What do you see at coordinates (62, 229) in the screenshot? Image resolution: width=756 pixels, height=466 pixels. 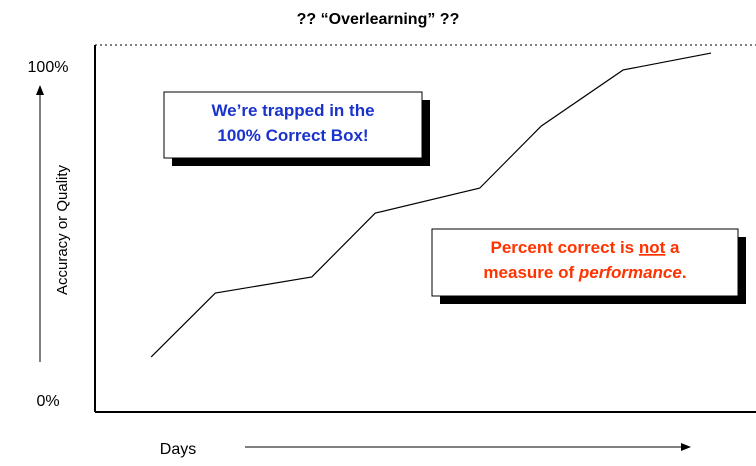 I see `y-axis-label: Accuracy or Quality` at bounding box center [62, 229].